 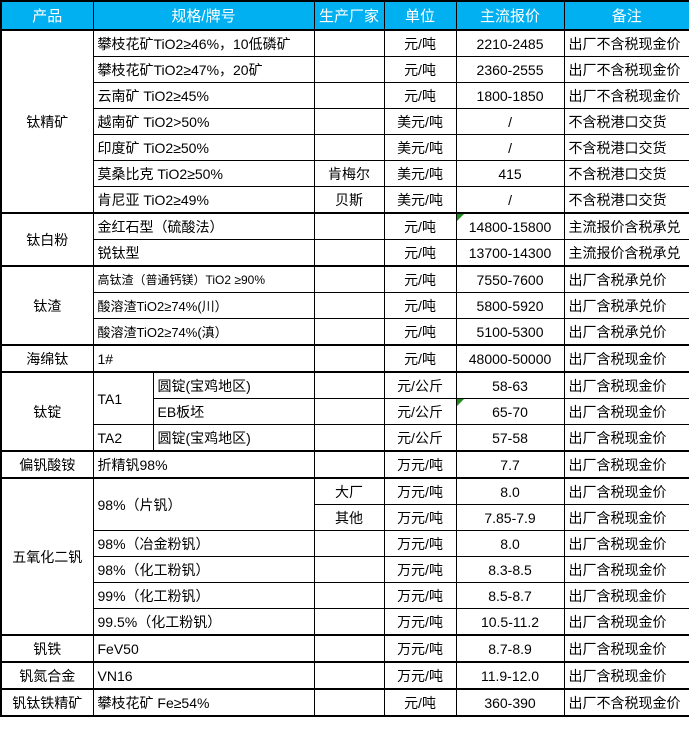 What do you see at coordinates (510, 464) in the screenshot?
I see `price-cell: 7.7` at bounding box center [510, 464].